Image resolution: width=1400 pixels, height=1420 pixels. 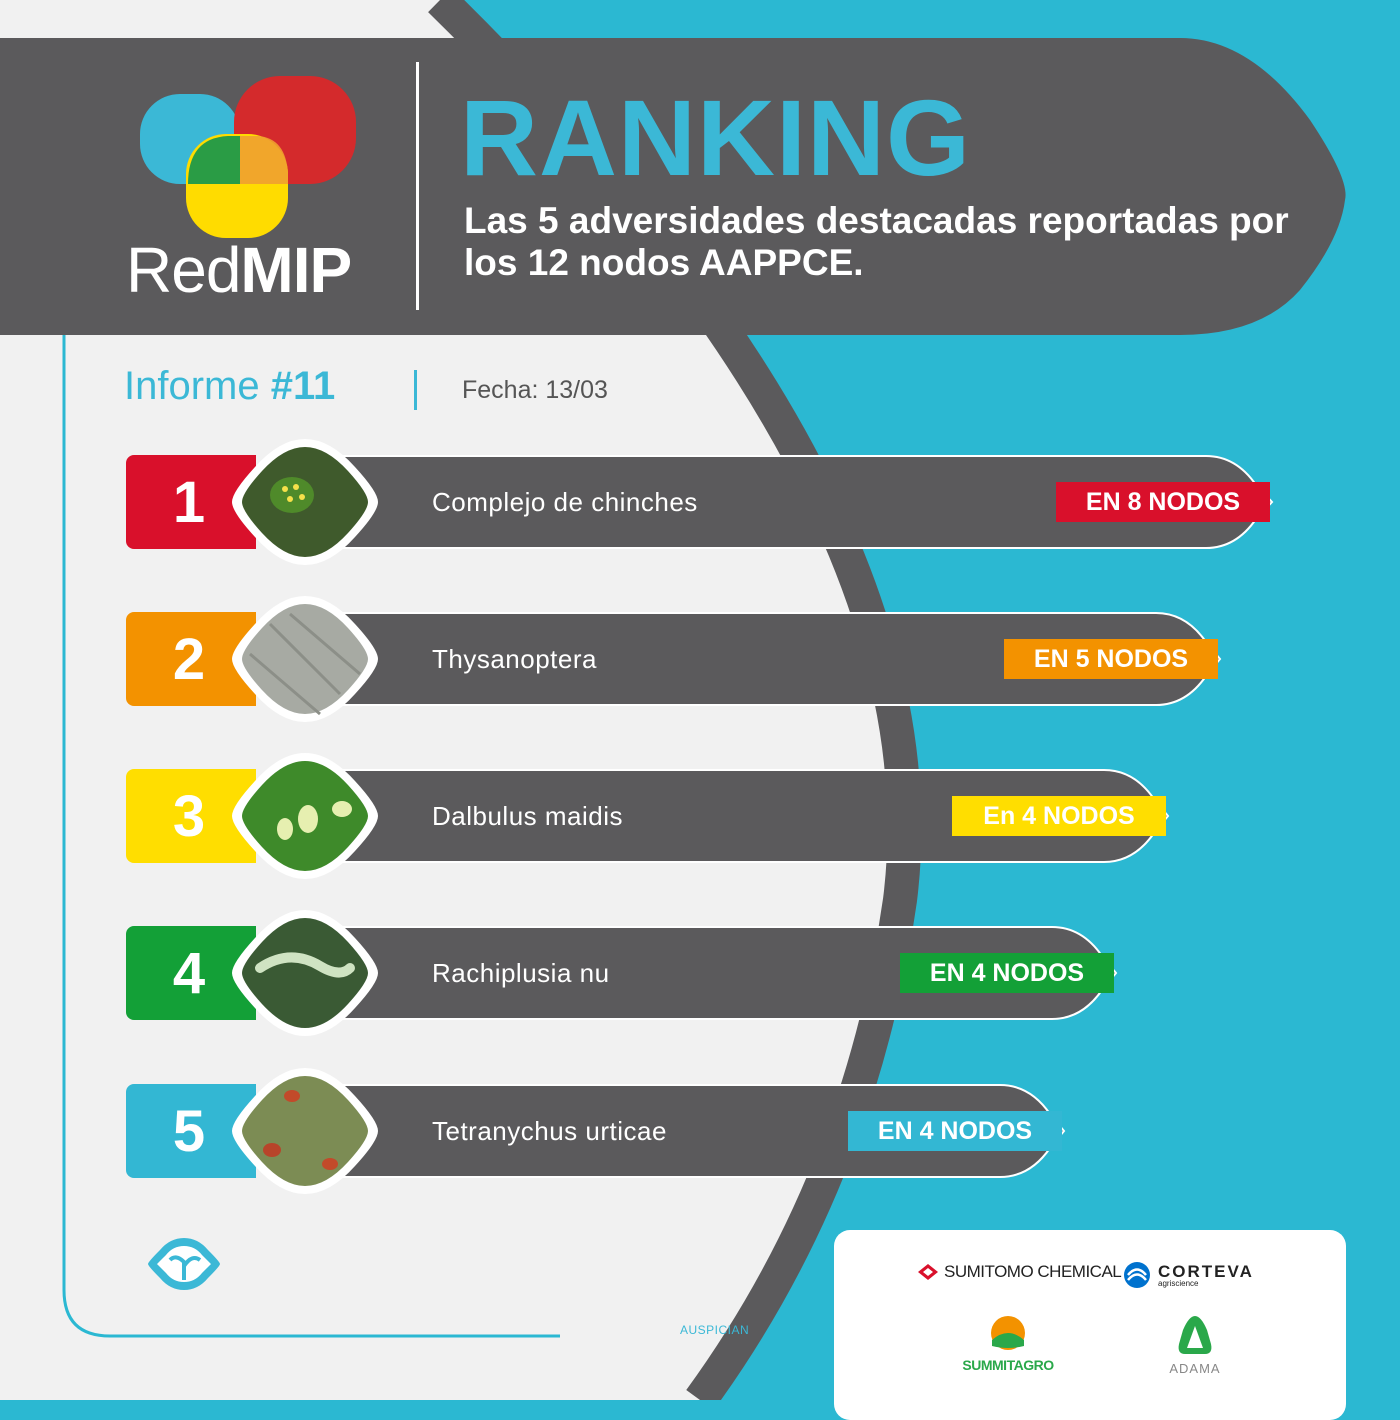 What do you see at coordinates (415, 390) in the screenshot?
I see `info-divider` at bounding box center [415, 390].